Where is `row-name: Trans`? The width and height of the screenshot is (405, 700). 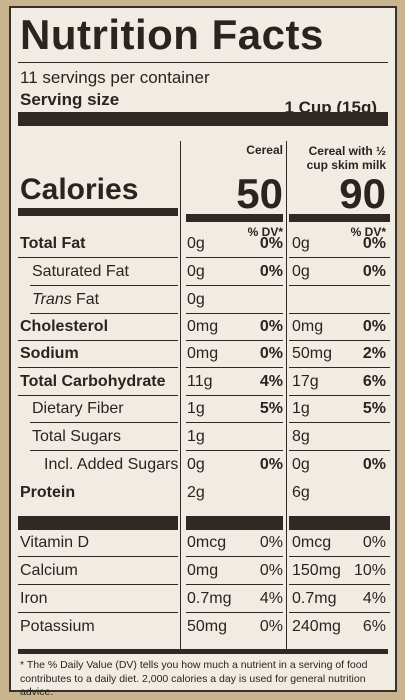 row-name: Trans is located at coordinates (52, 299).